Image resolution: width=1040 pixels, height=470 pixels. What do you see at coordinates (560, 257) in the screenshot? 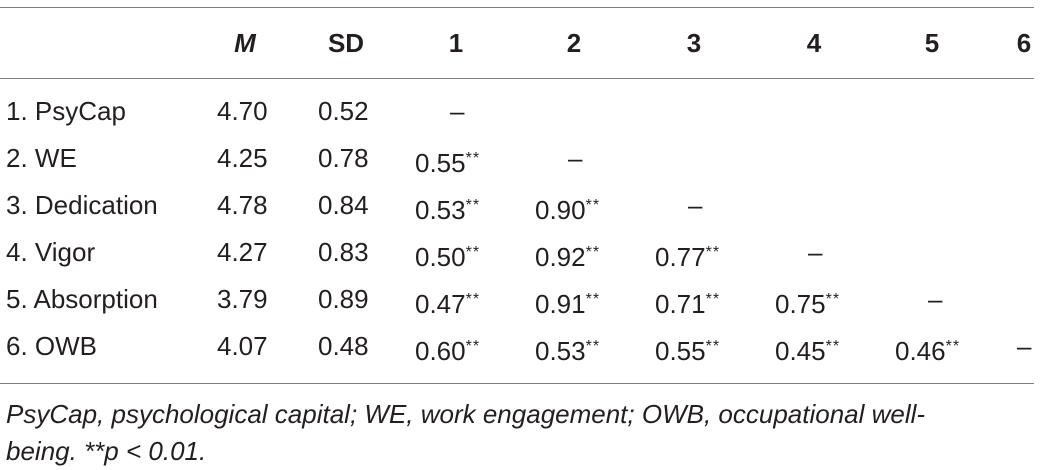
I see `correlation-value: 0.92` at bounding box center [560, 257].